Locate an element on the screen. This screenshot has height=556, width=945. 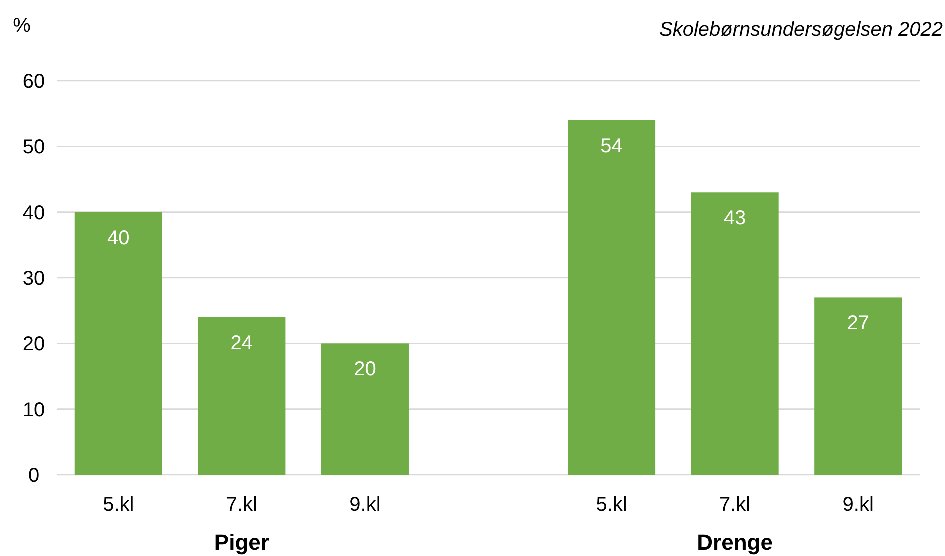
data-label: 20 is located at coordinates (365, 369).